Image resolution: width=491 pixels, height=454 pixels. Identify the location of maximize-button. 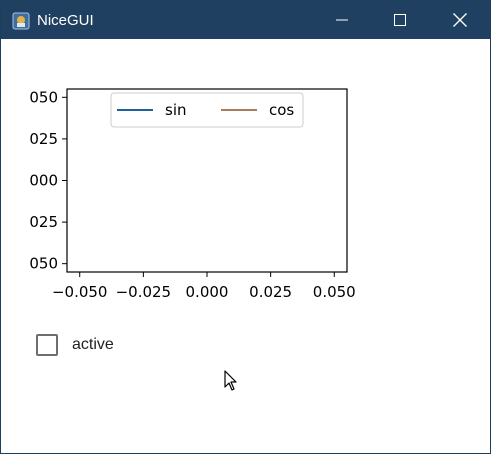
(400, 20).